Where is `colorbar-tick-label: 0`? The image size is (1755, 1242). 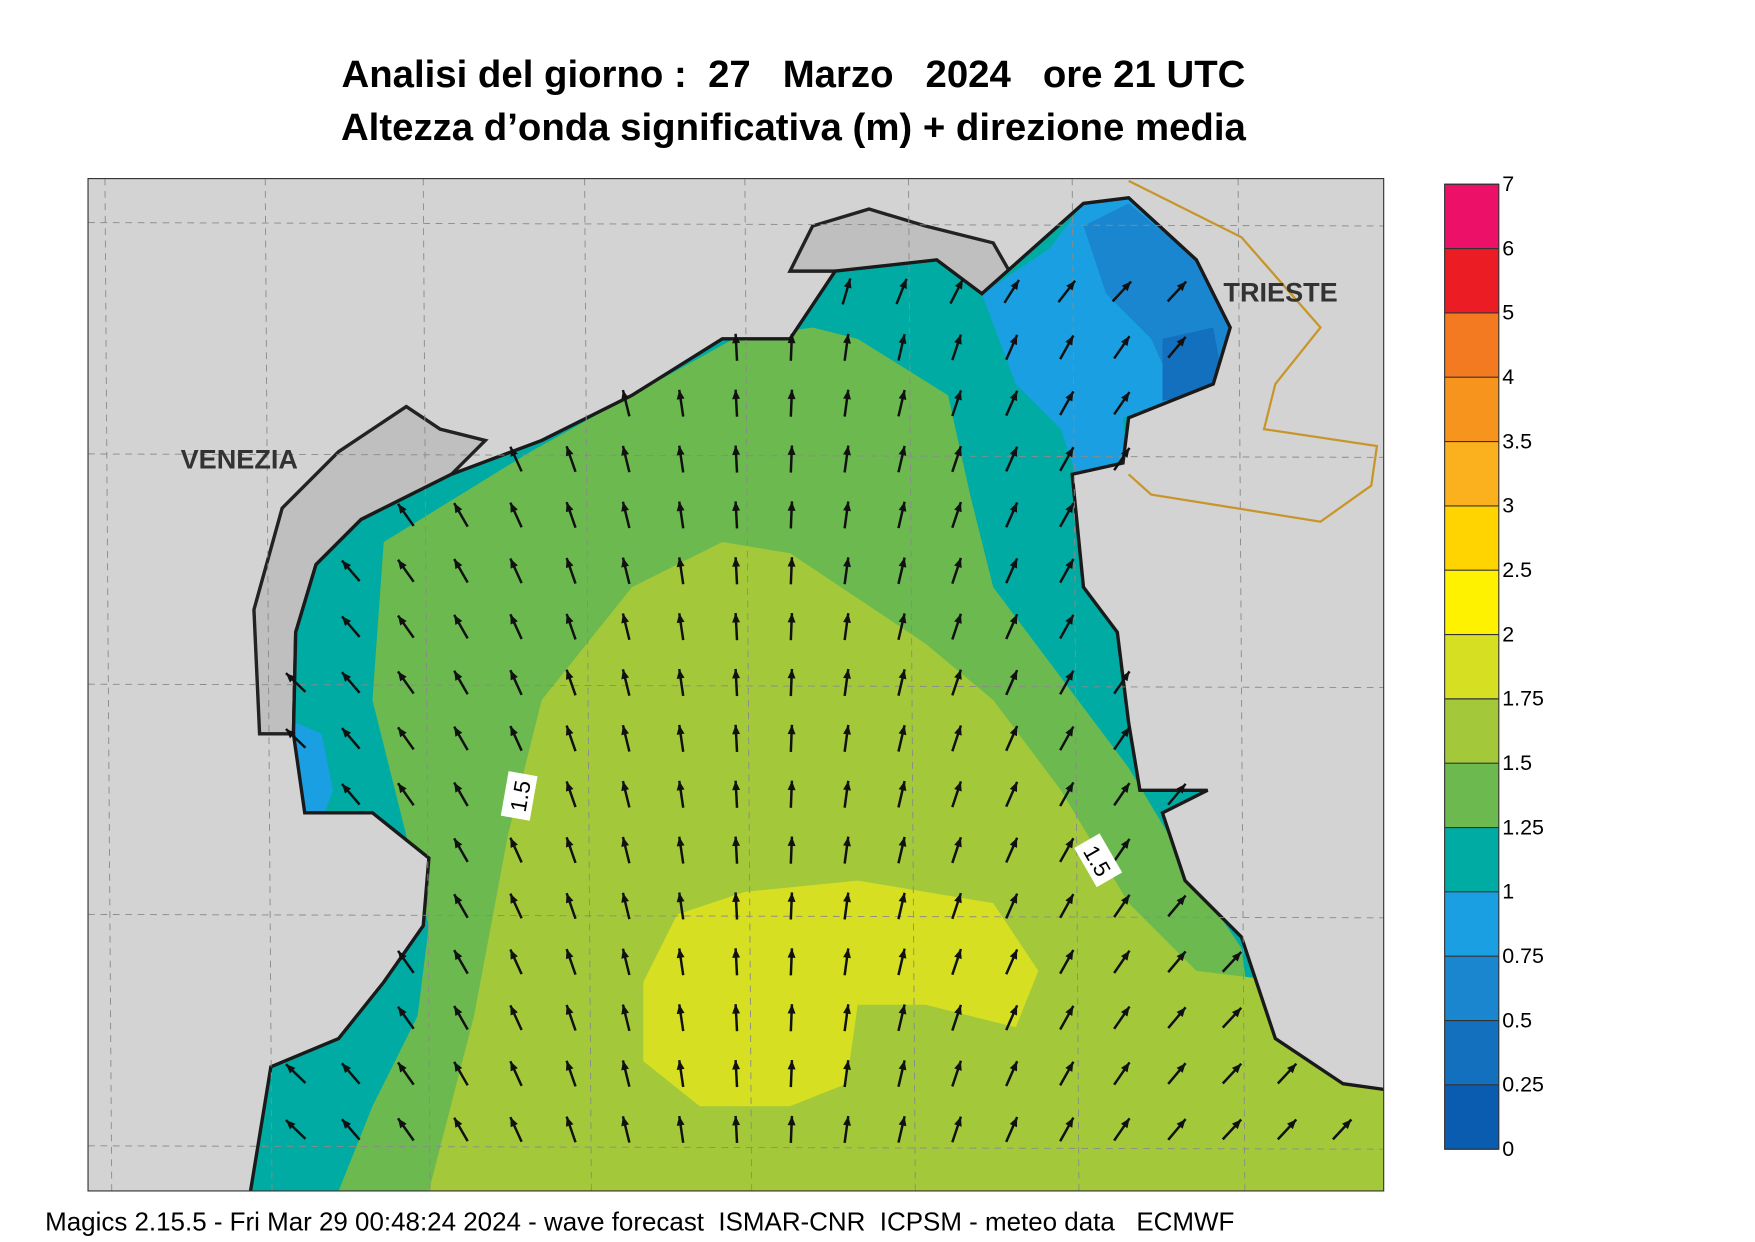
colorbar-tick-label: 0 is located at coordinates (1508, 1149).